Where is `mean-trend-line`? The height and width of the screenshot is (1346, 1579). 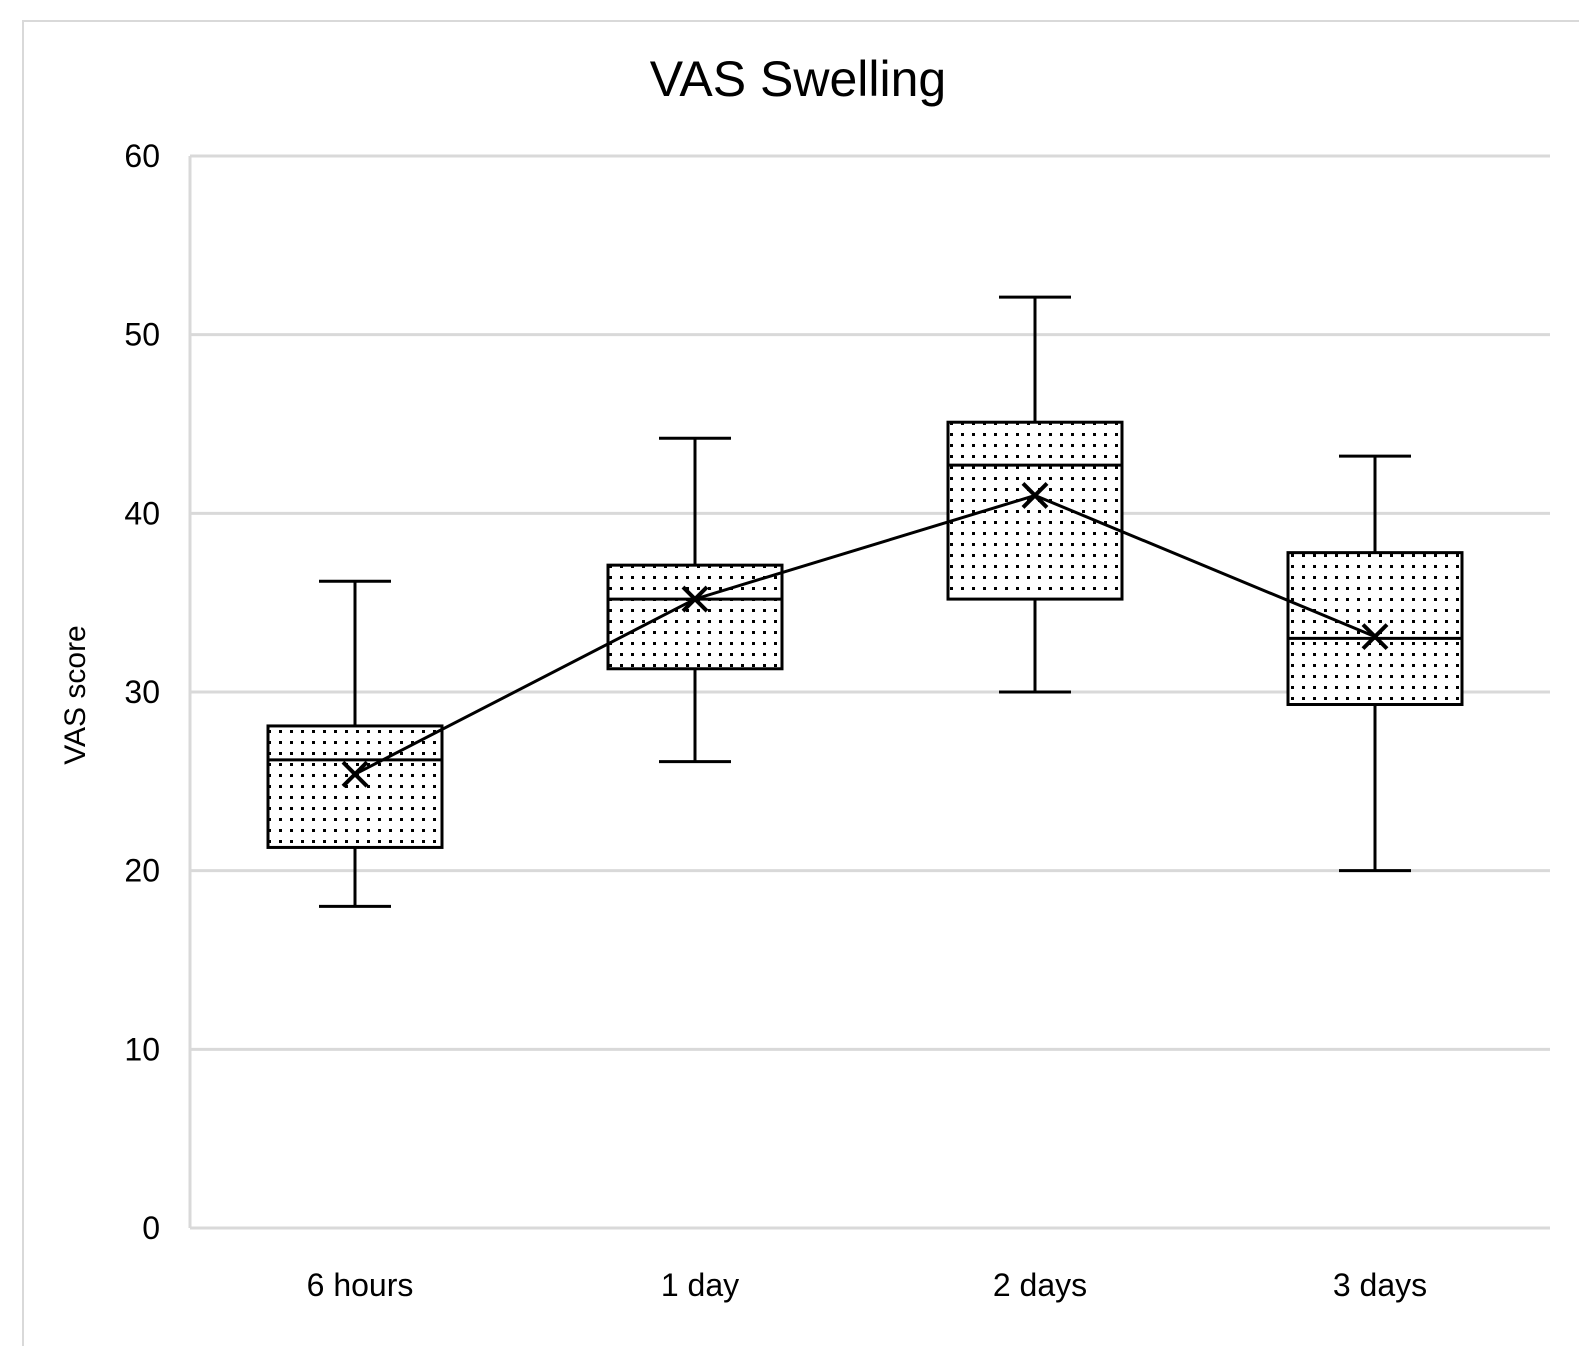
mean-trend-line is located at coordinates (865, 634).